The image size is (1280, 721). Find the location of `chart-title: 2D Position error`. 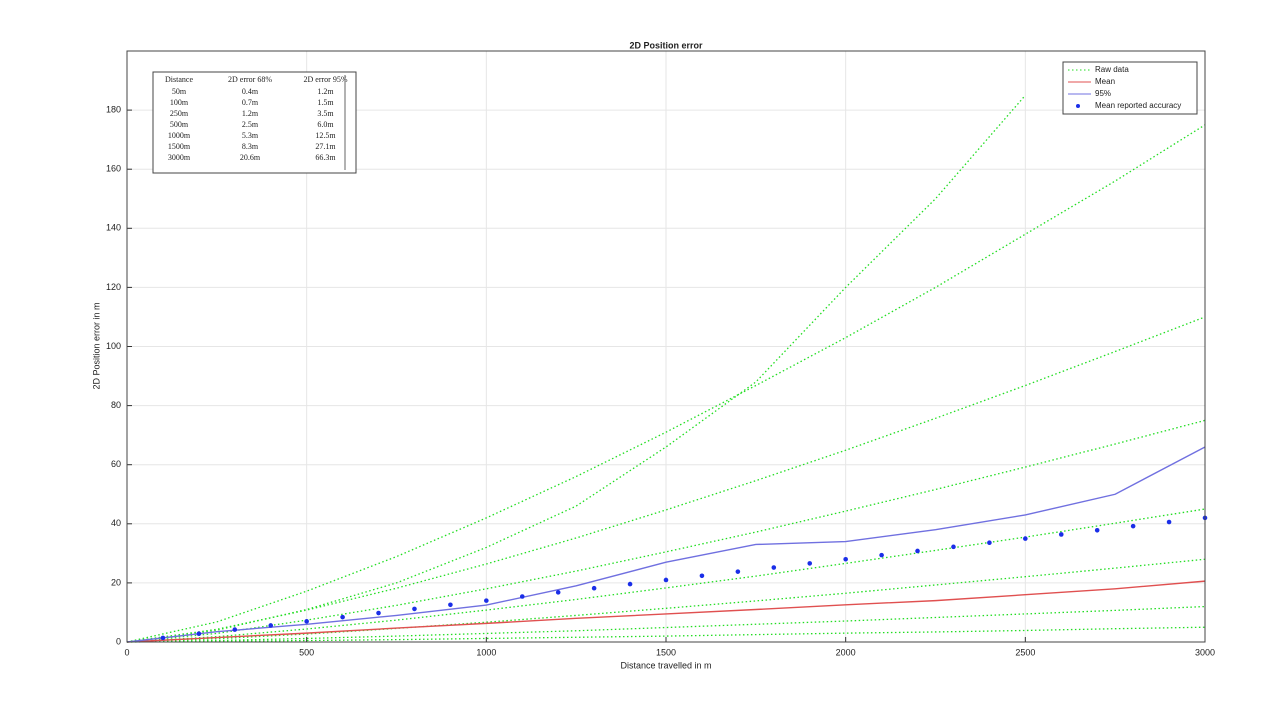

chart-title: 2D Position error is located at coordinates (666, 45).